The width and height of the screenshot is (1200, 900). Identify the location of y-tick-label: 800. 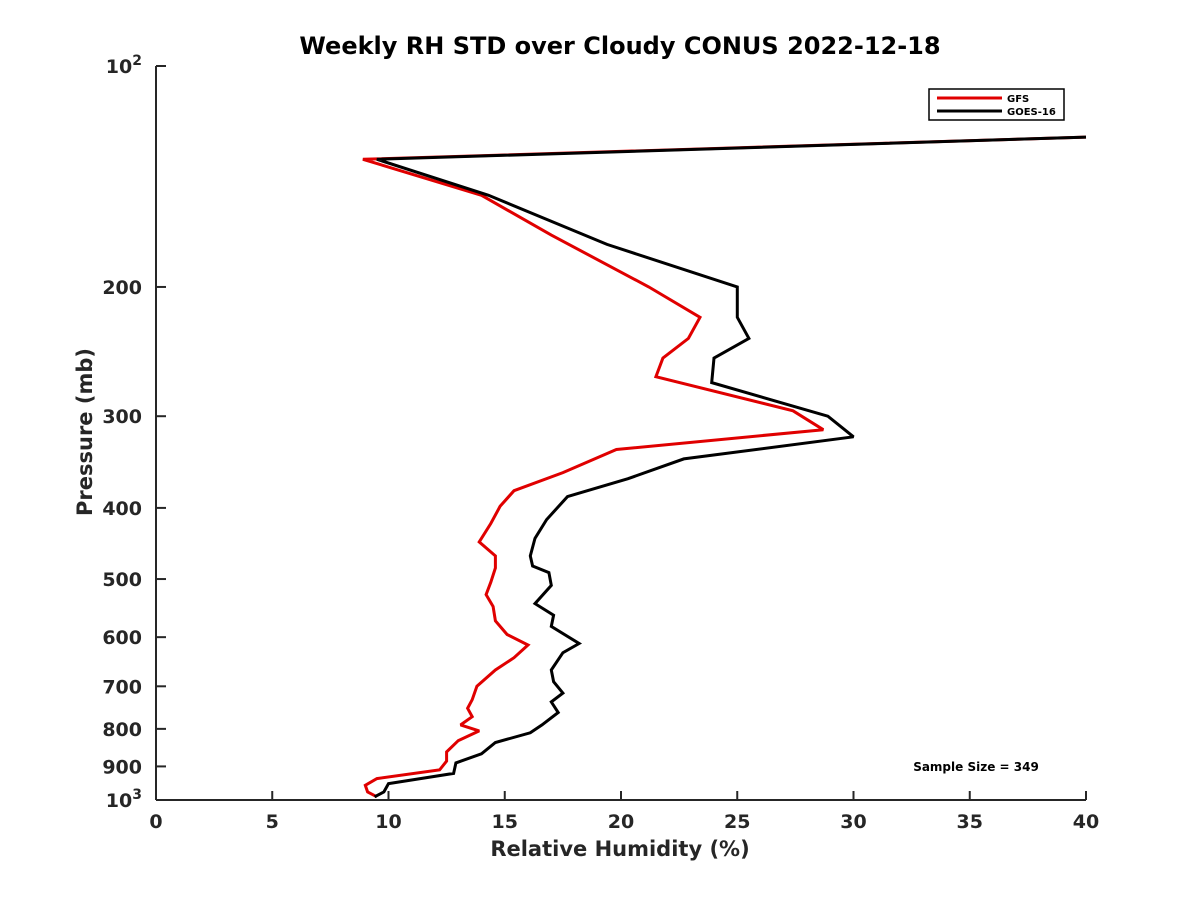
(122, 730).